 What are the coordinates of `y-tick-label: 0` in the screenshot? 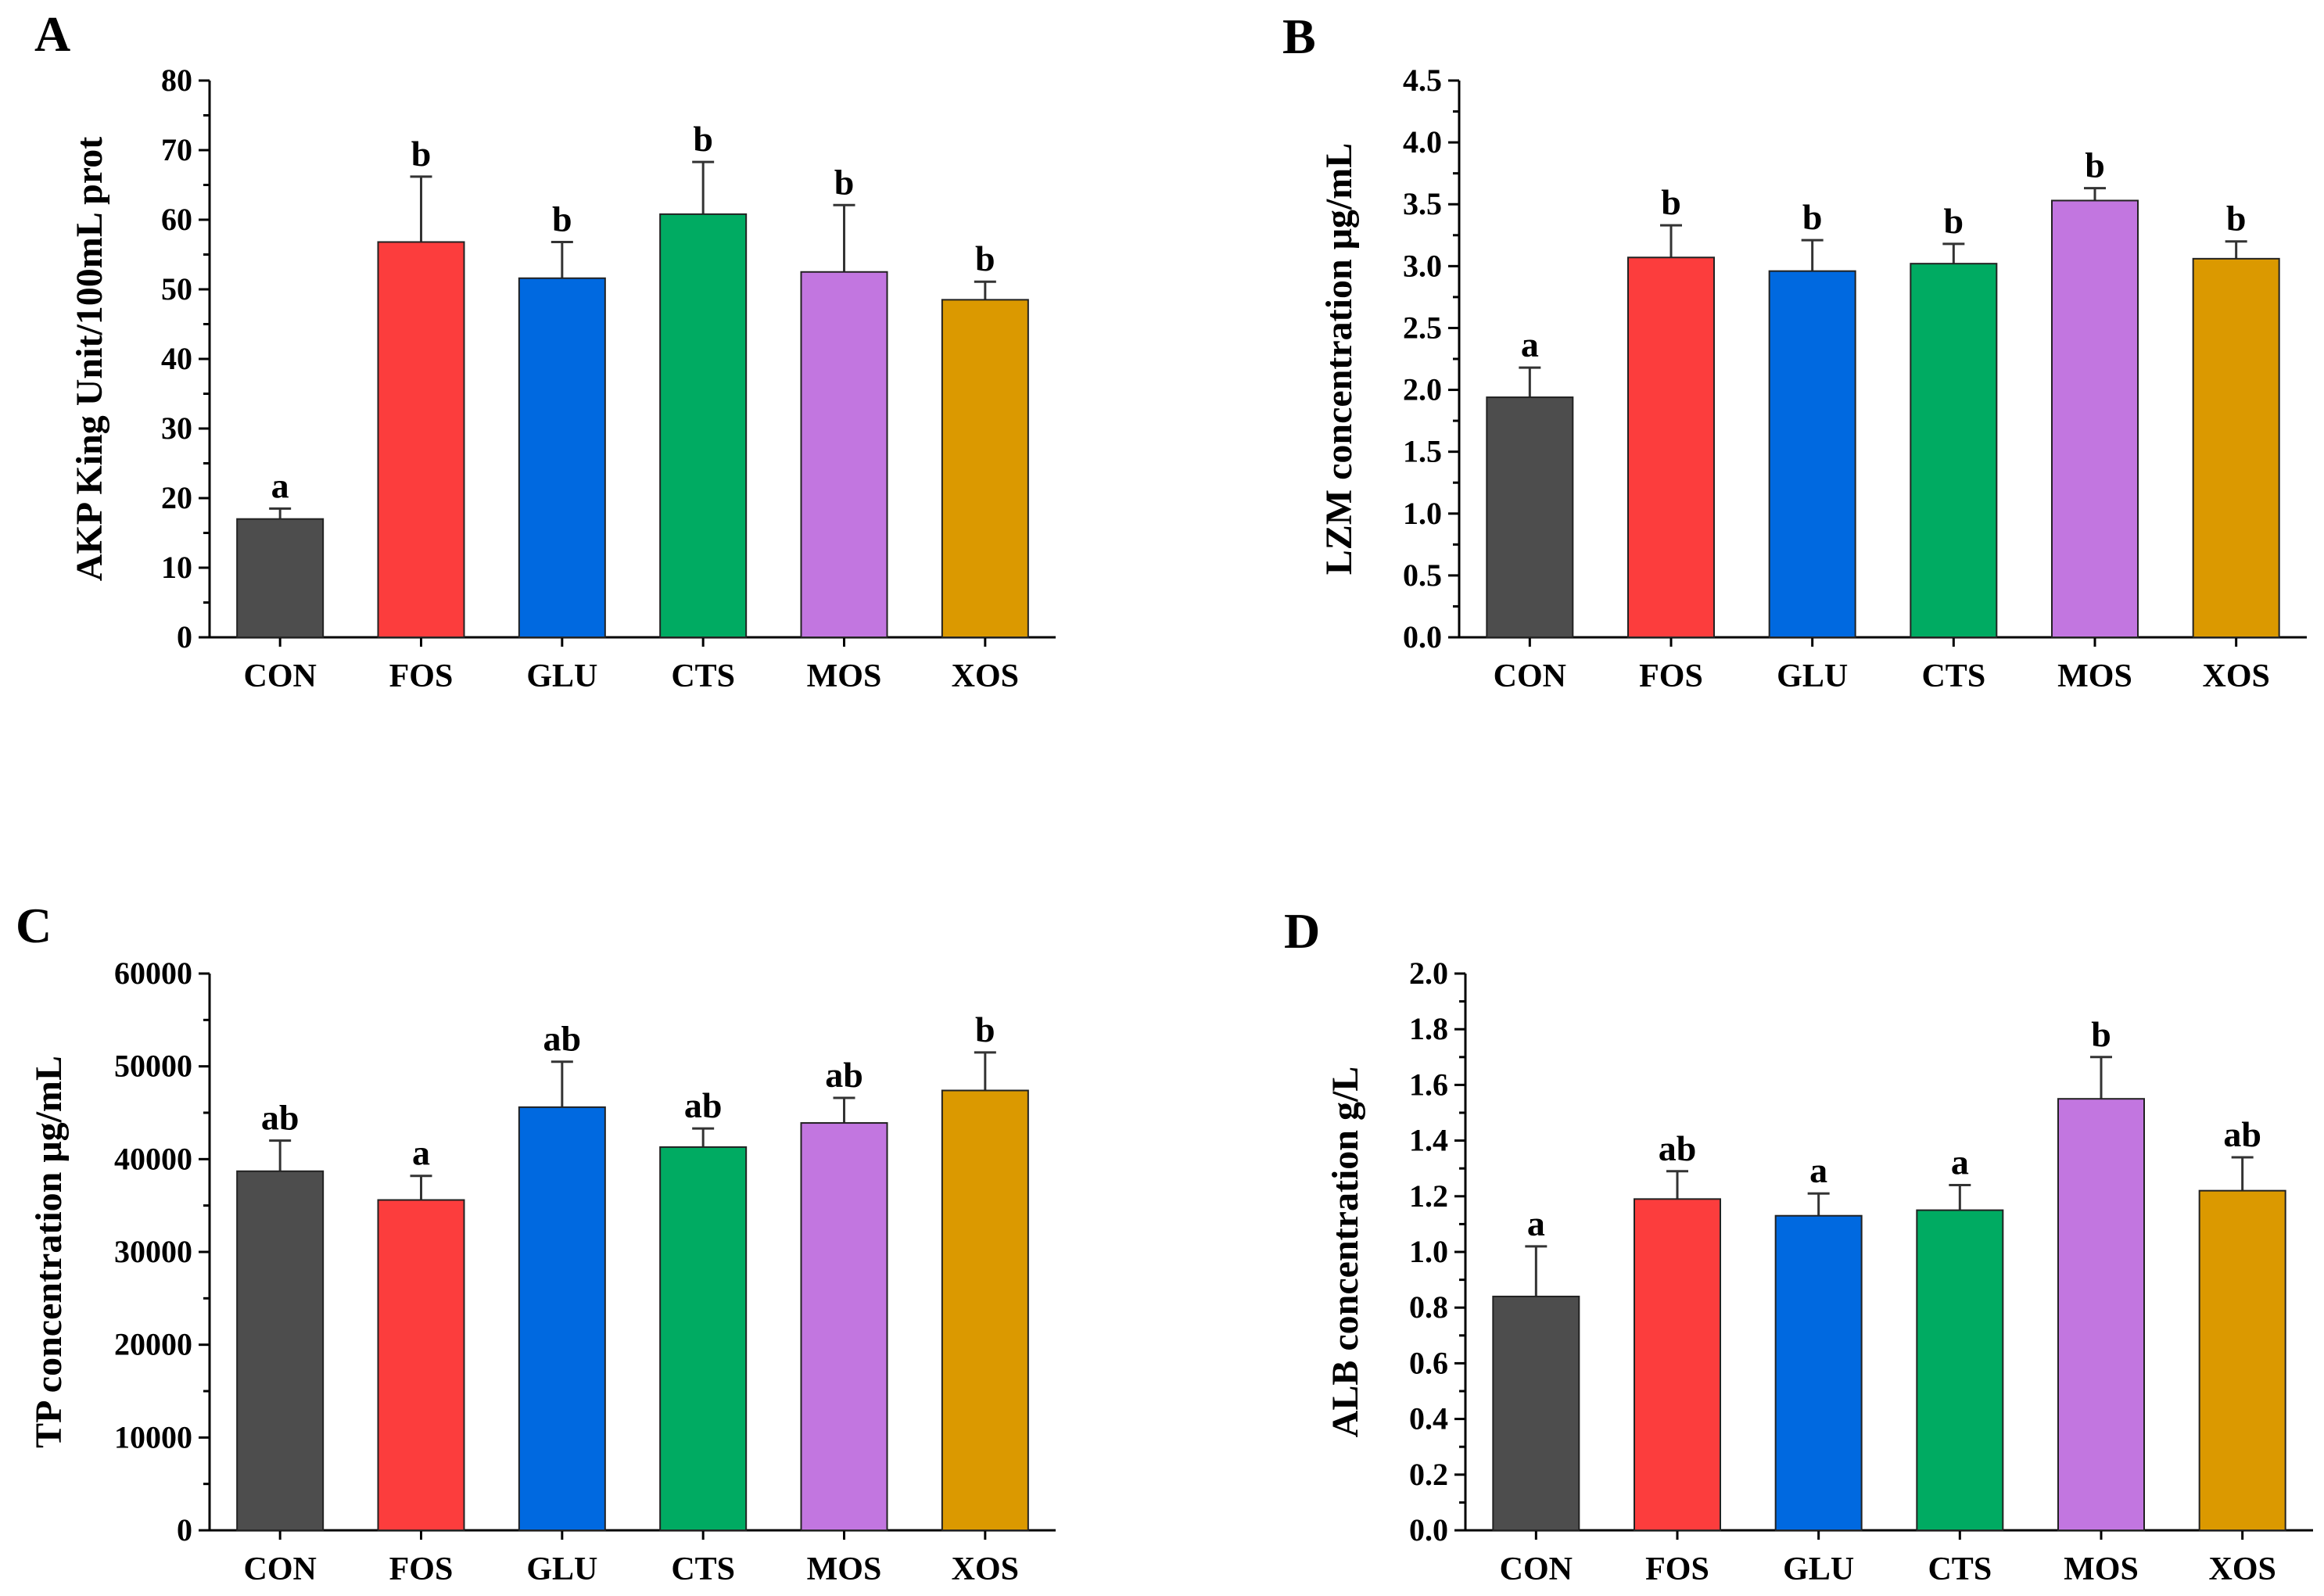 It's located at (184, 1530).